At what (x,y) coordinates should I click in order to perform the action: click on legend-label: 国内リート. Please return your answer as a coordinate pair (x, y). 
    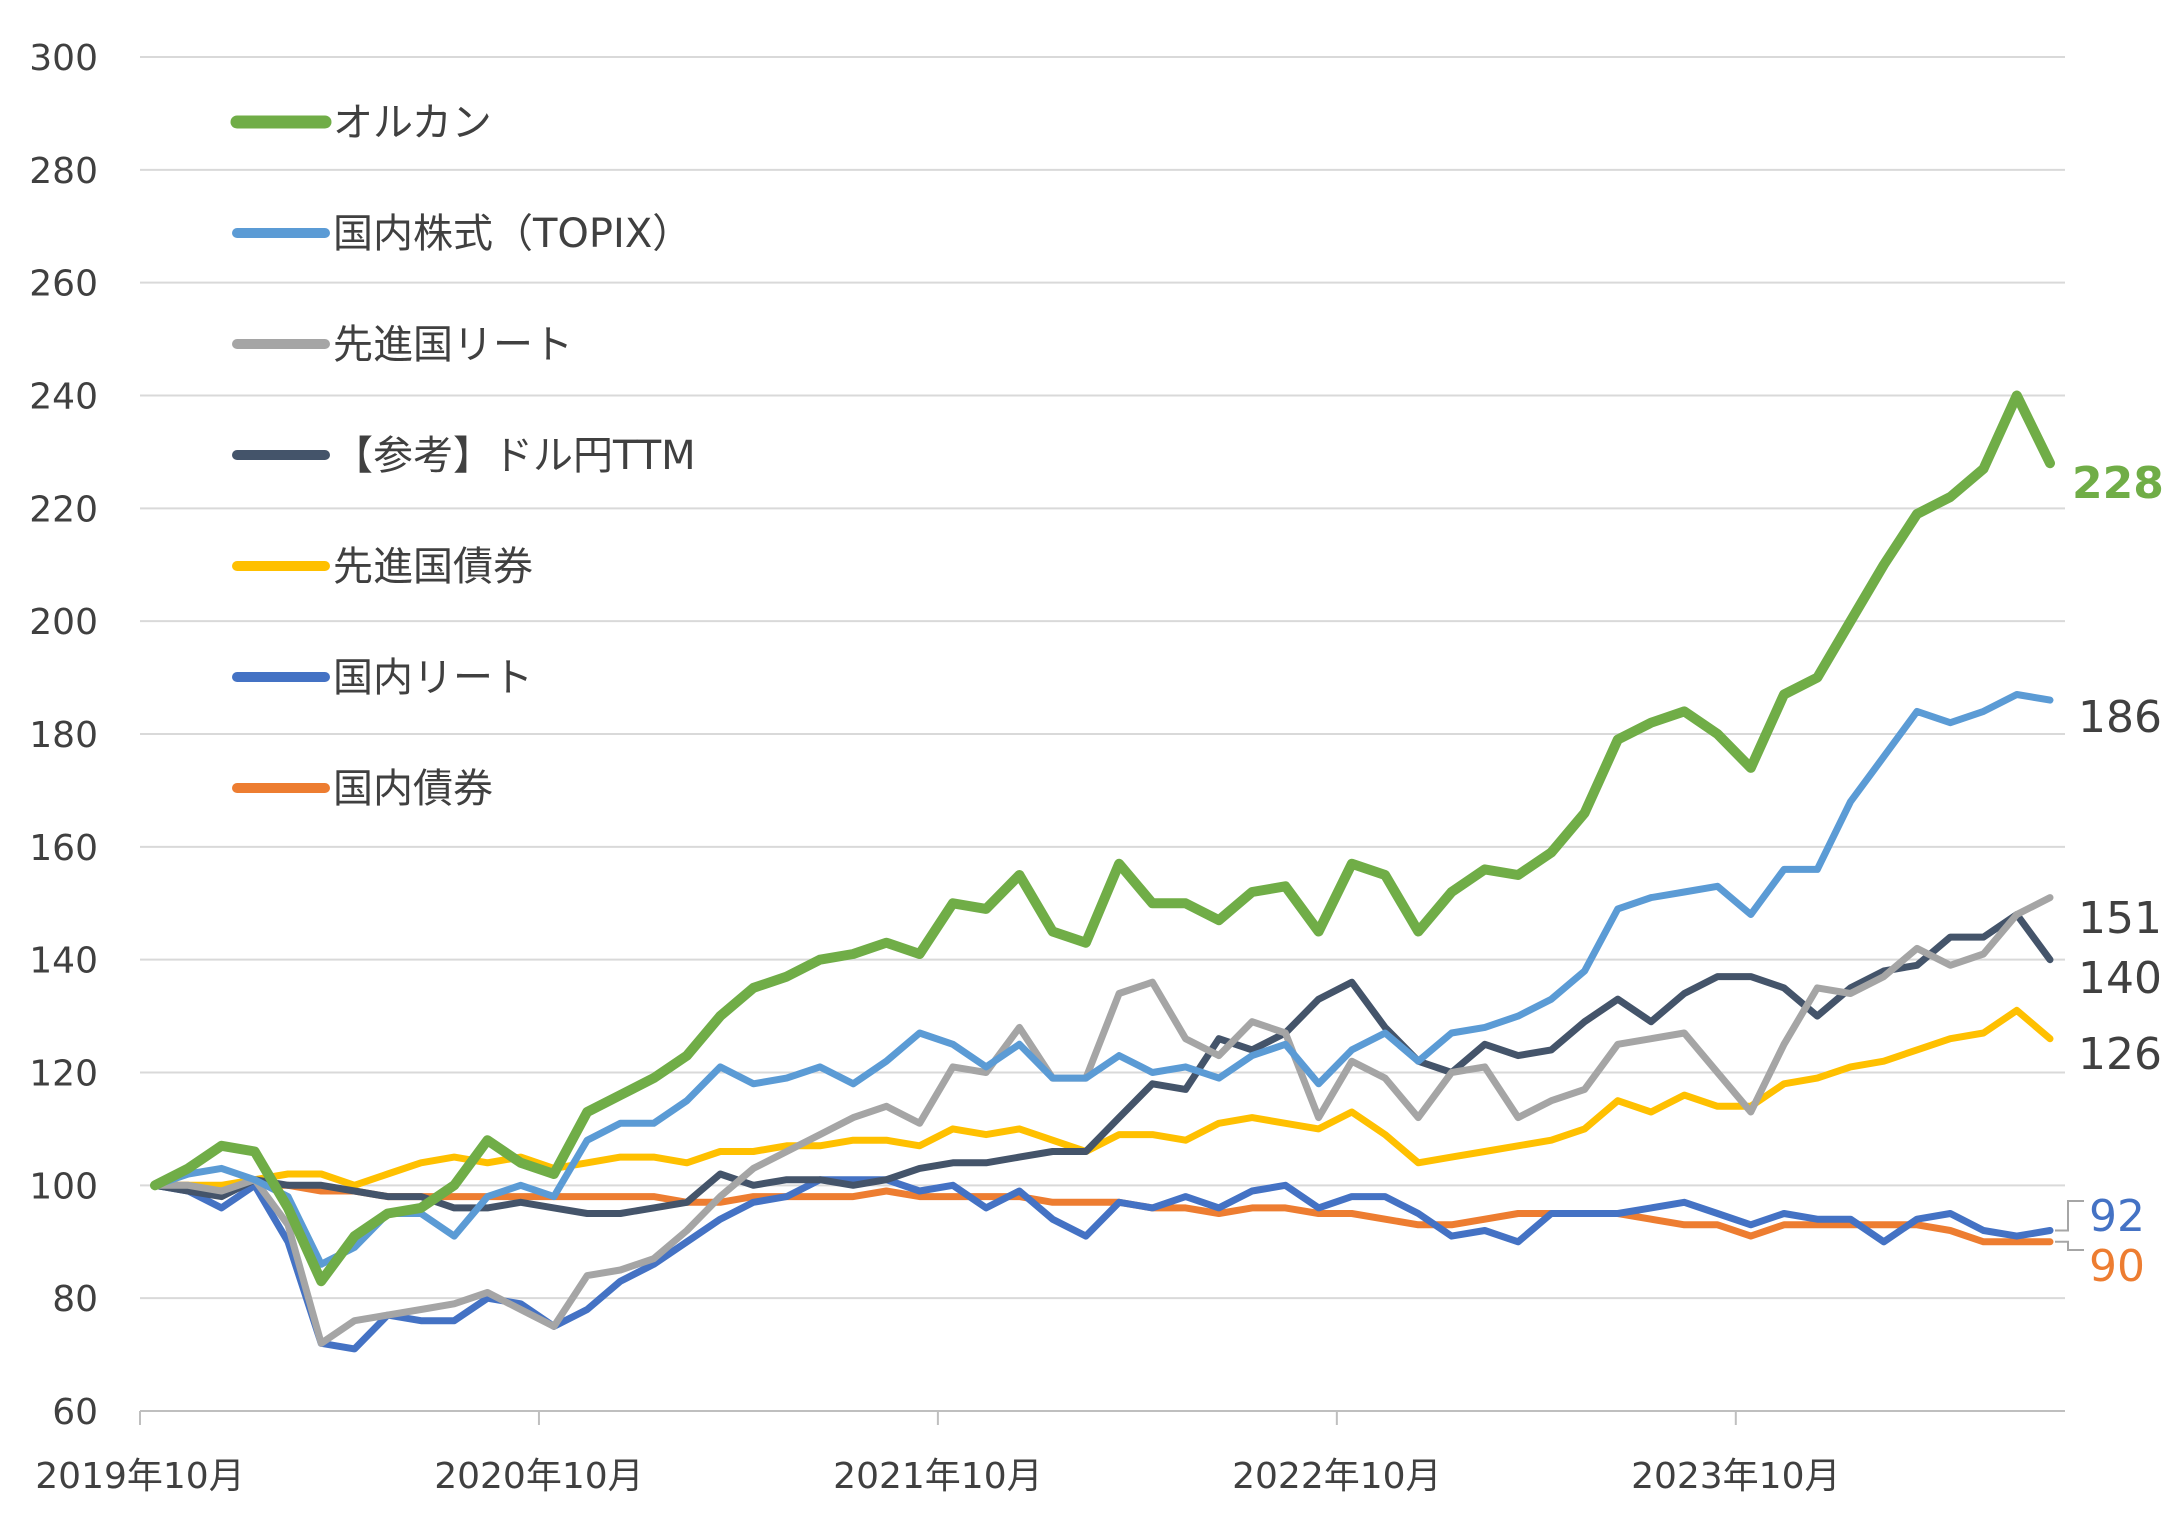
    Looking at the image, I should click on (433, 678).